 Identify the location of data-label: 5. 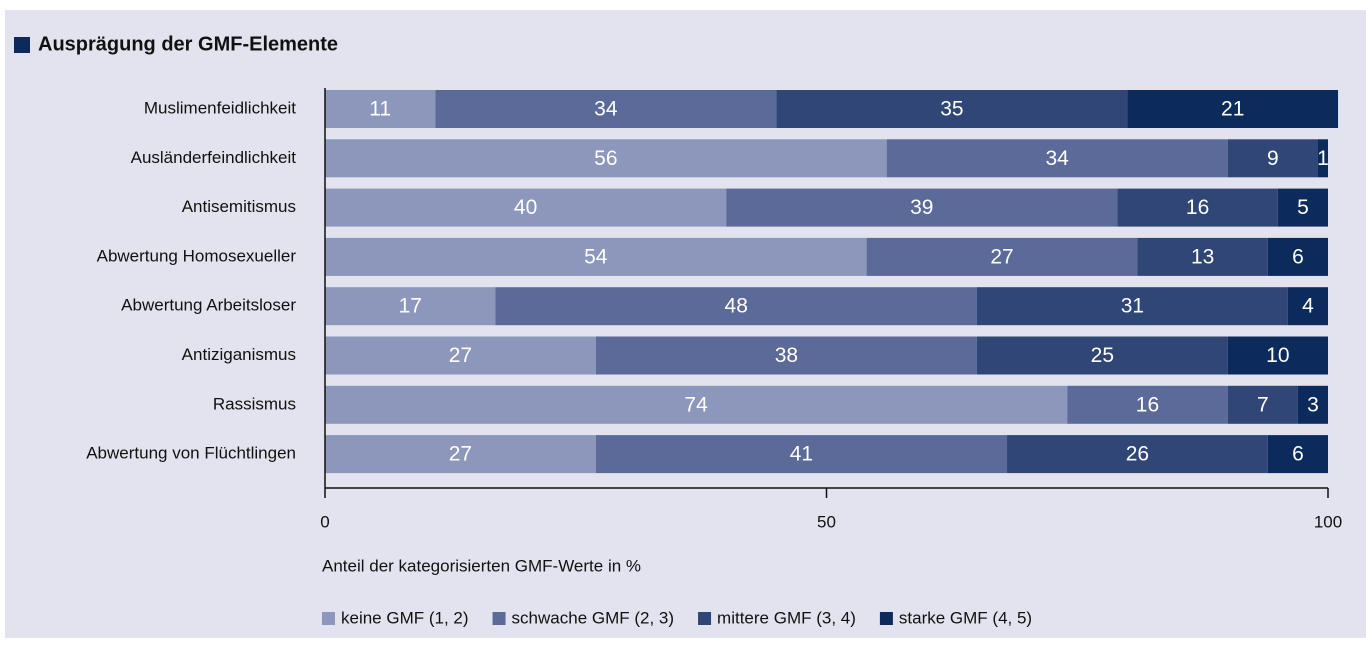
(1303, 207).